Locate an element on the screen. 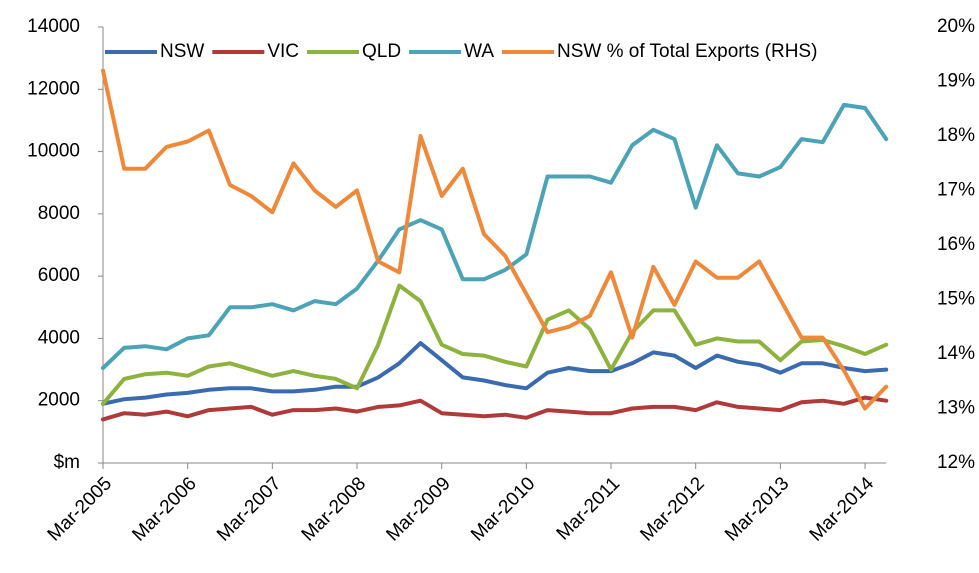 The width and height of the screenshot is (979, 573). x-tick-label: Mar-2005 is located at coordinates (80, 509).